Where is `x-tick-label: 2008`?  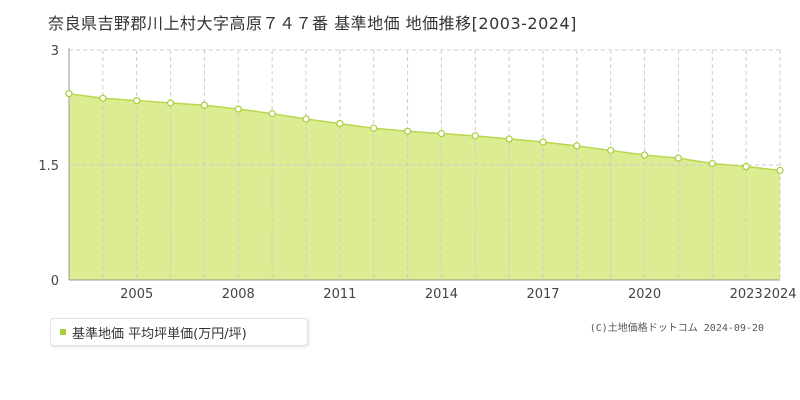
x-tick-label: 2008 is located at coordinates (238, 294).